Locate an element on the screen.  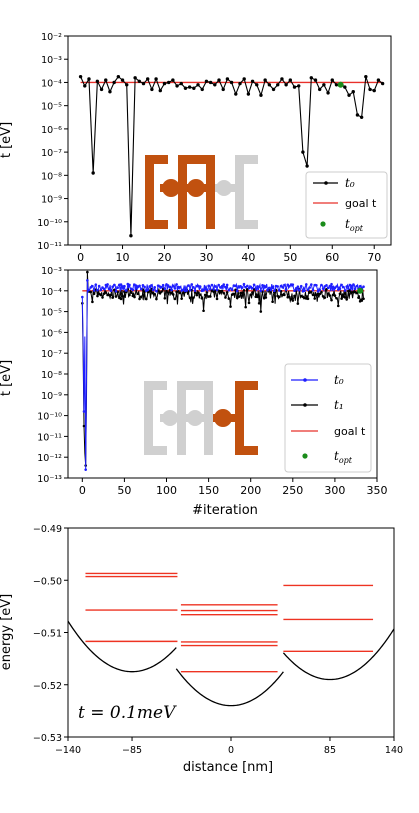
panel-bottom-xlabel: distance [nm] is located at coordinates (228, 767).